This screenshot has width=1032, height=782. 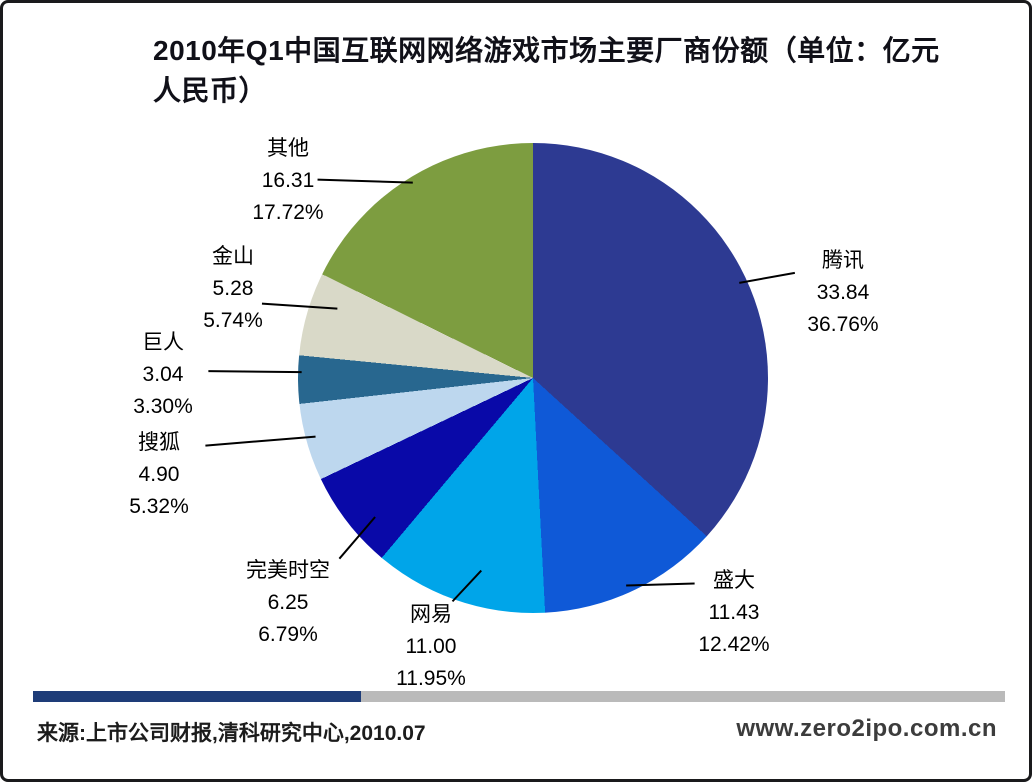 I want to click on slice-value: 6.25, so click(x=288, y=602).